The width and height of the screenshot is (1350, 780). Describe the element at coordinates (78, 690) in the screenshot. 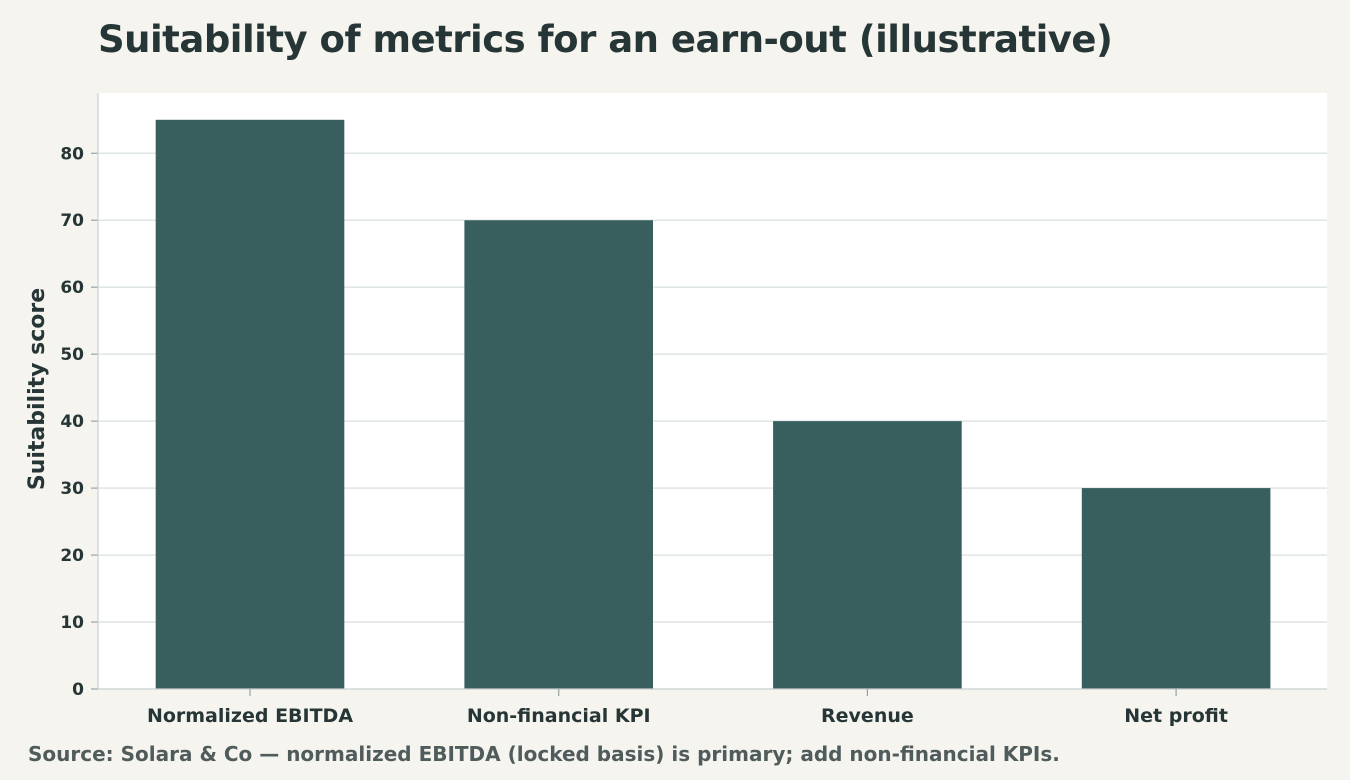

I see `y-tick-label: 0` at that location.